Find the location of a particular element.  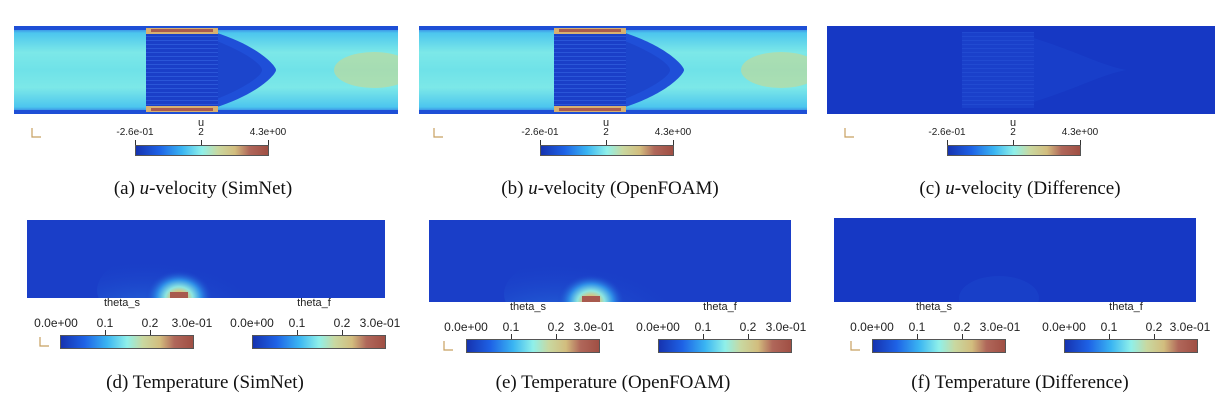

u-velocity-plot-openfoam is located at coordinates (613, 70).